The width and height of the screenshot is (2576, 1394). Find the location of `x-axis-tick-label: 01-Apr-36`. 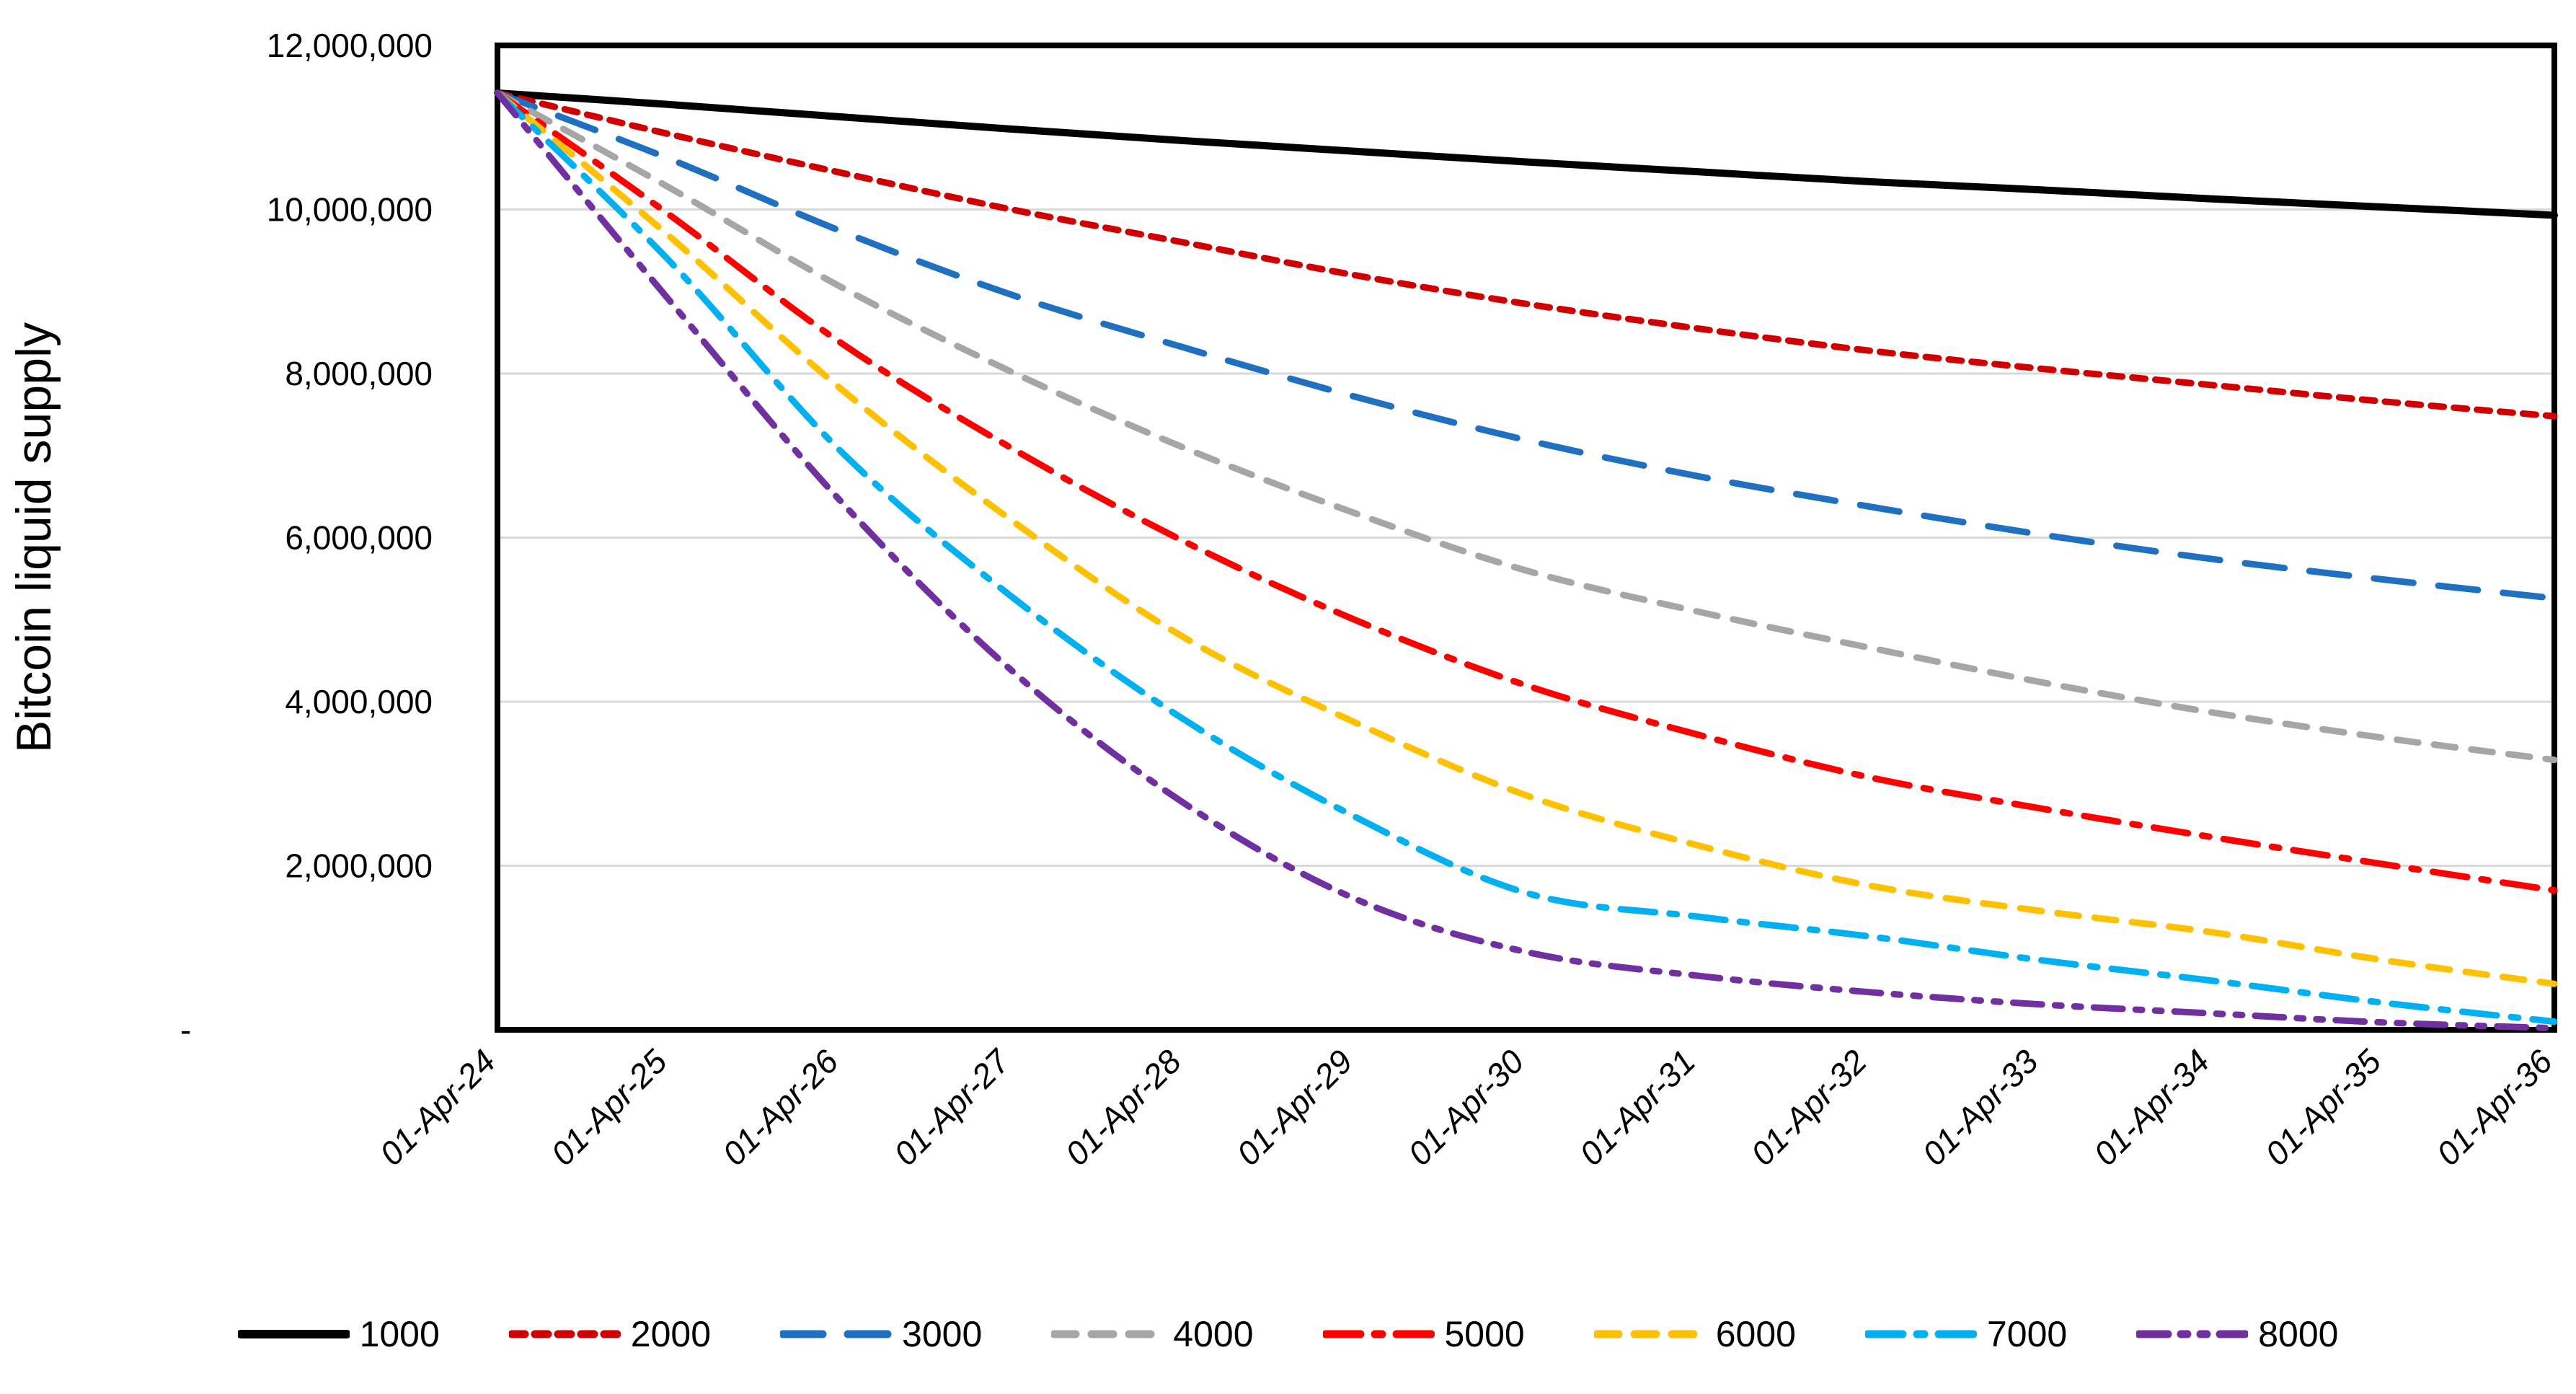

x-axis-tick-label: 01-Apr-36 is located at coordinates (2494, 1107).